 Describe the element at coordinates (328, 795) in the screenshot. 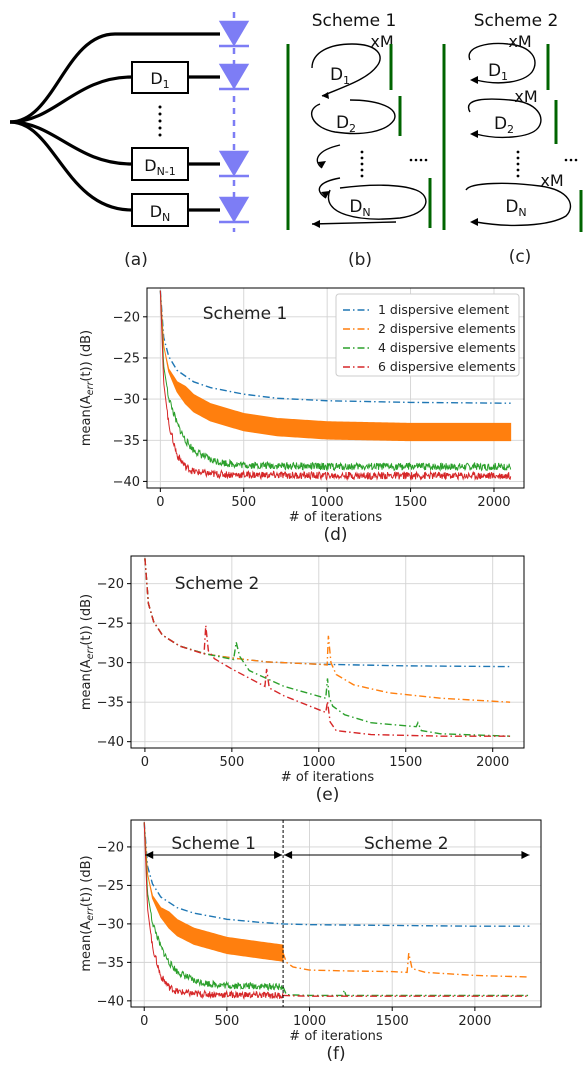

I see `chart-caption: (e)` at that location.